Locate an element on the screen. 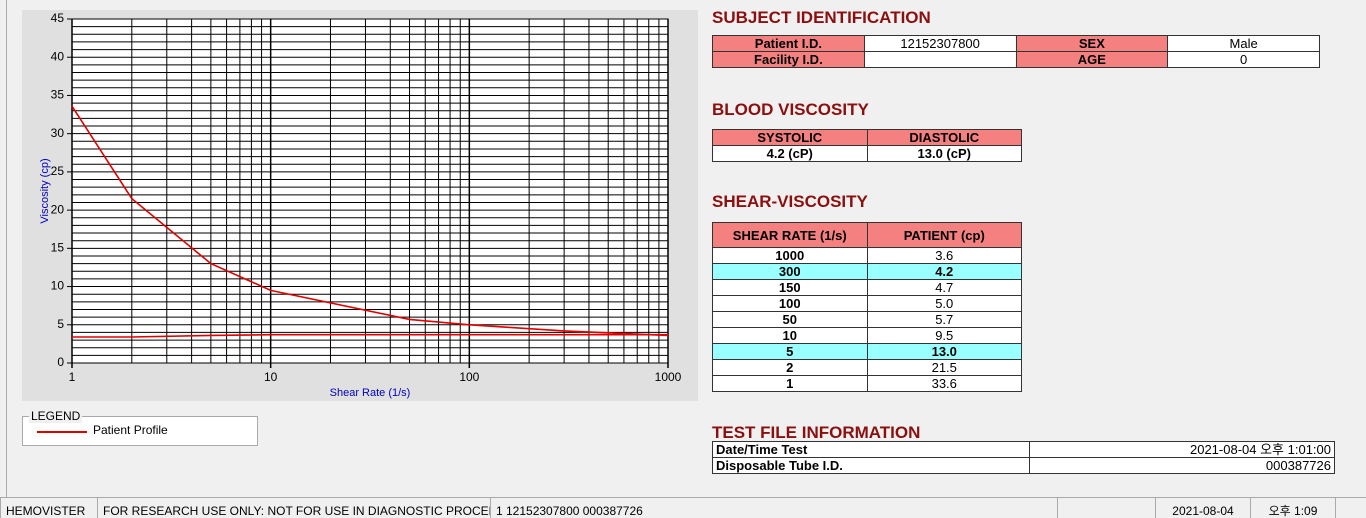 The width and height of the screenshot is (1366, 518). x-tick-label: 1 is located at coordinates (72, 377).